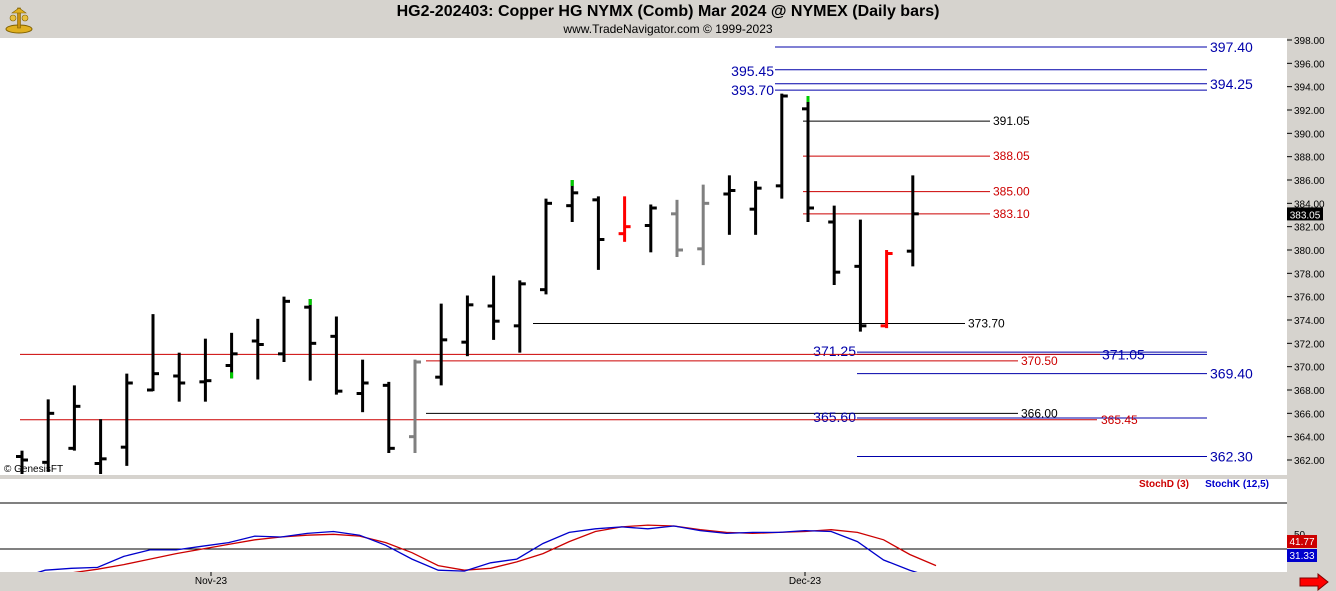 The height and width of the screenshot is (591, 1336). I want to click on price-tick-label: 388.00, so click(1309, 158).